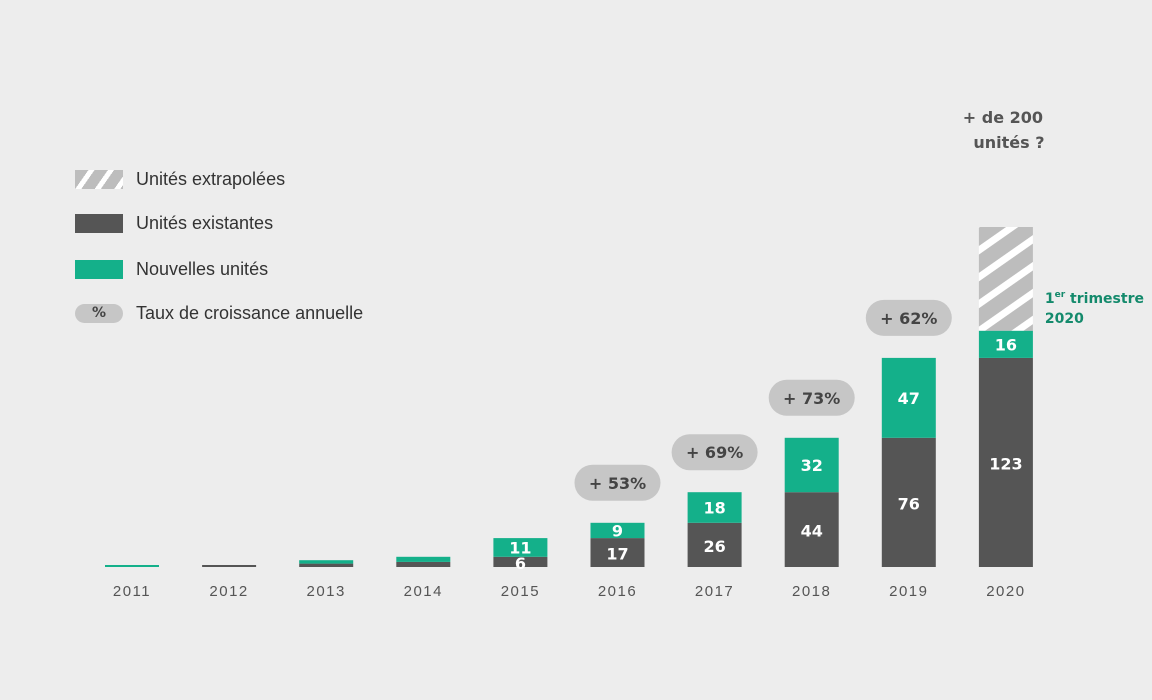  What do you see at coordinates (229, 566) in the screenshot?
I see `bar-existing-2012` at bounding box center [229, 566].